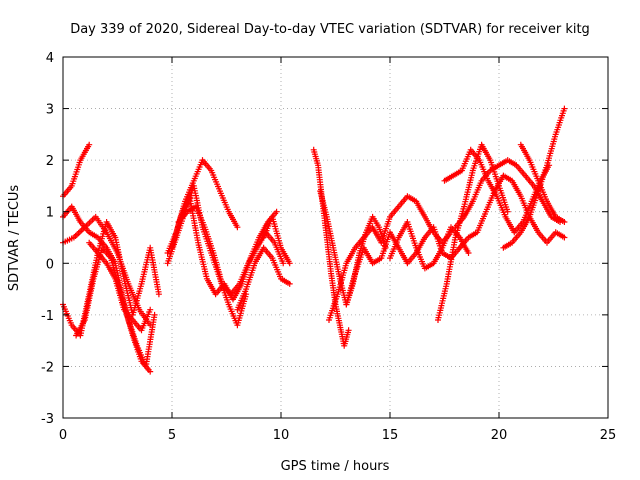  Describe the element at coordinates (172, 435) in the screenshot. I see `x-tick-label: 5` at that location.